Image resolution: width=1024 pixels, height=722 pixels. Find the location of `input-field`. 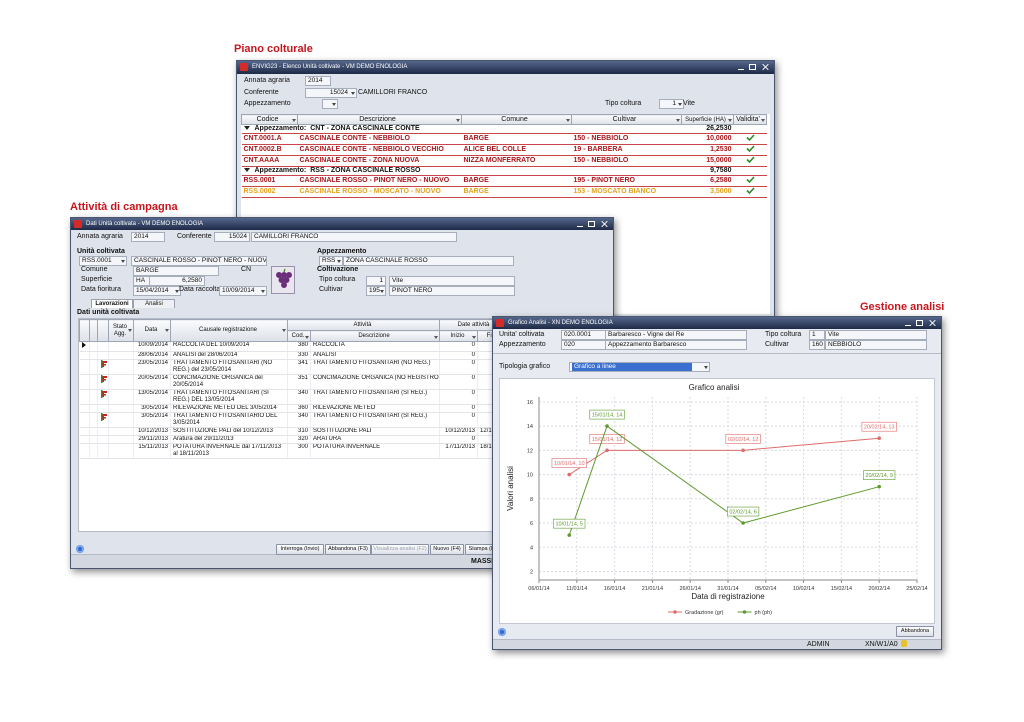

input-field is located at coordinates (330, 104).